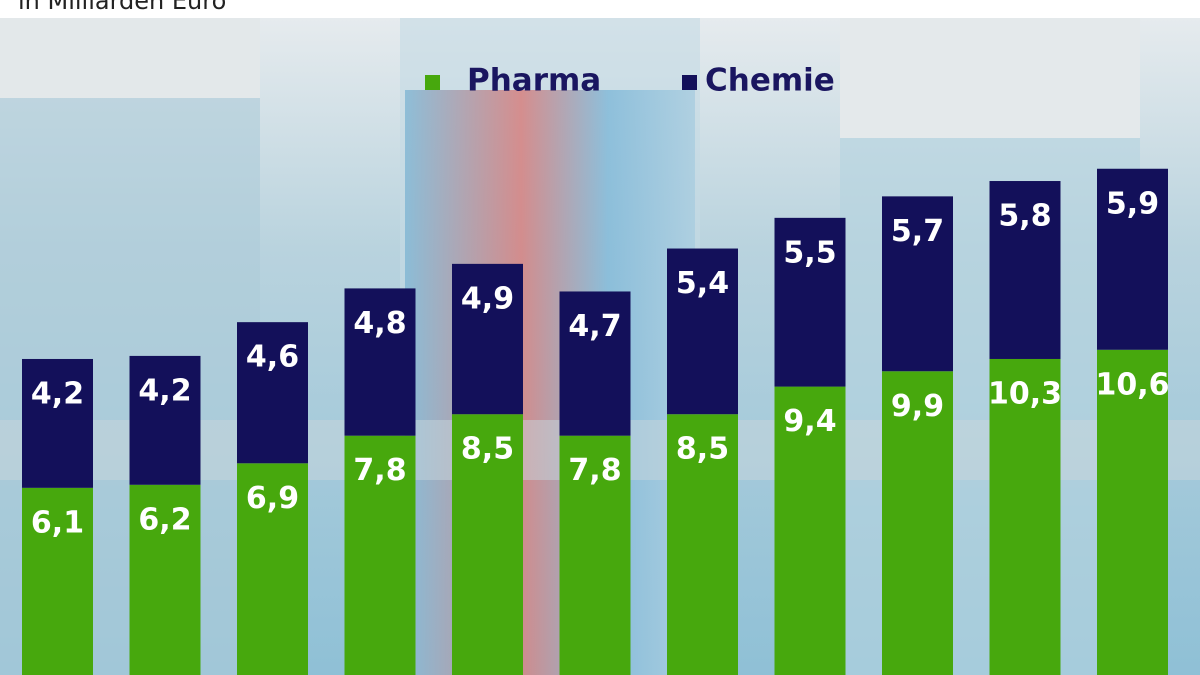 The image size is (1200, 675). I want to click on value-label: 5,9, so click(1132, 203).